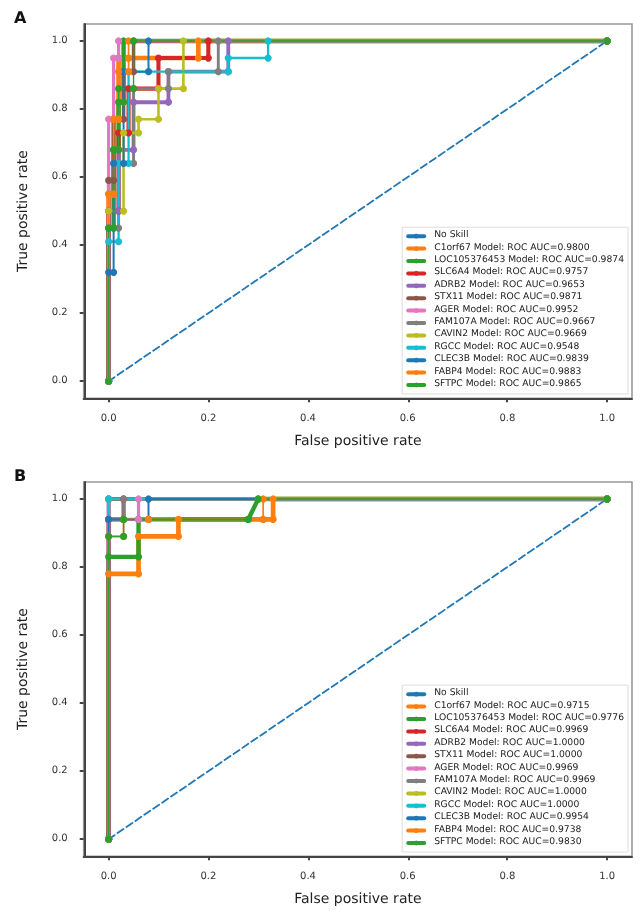  I want to click on chart-title: B, so click(20, 476).